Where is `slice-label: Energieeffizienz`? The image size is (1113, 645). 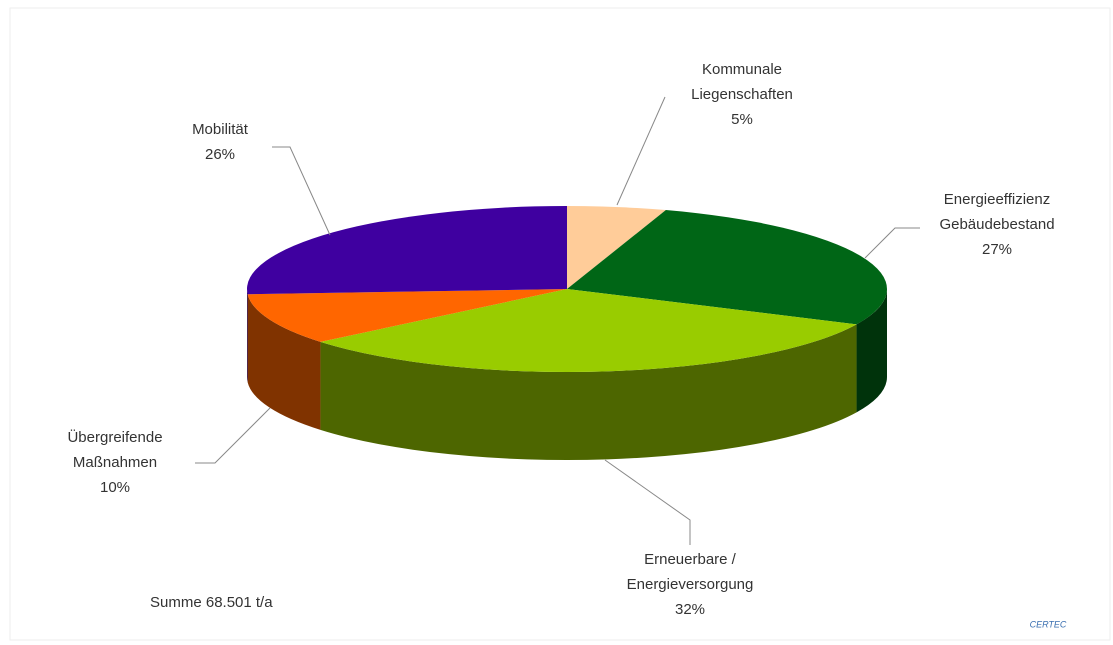 slice-label: Energieeffizienz is located at coordinates (997, 199).